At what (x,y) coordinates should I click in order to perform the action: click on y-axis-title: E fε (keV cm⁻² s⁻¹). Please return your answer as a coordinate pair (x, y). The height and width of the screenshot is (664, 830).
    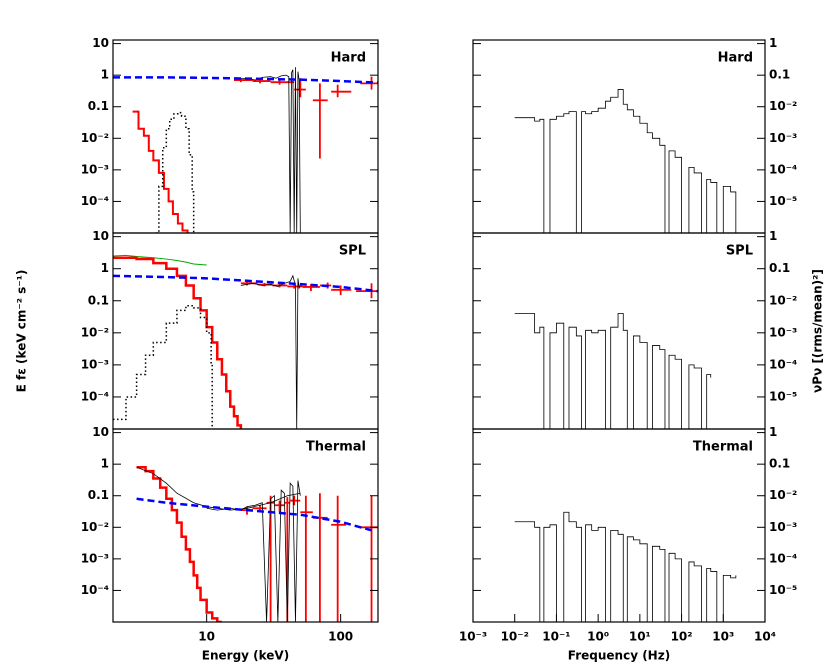
    Looking at the image, I should click on (22, 331).